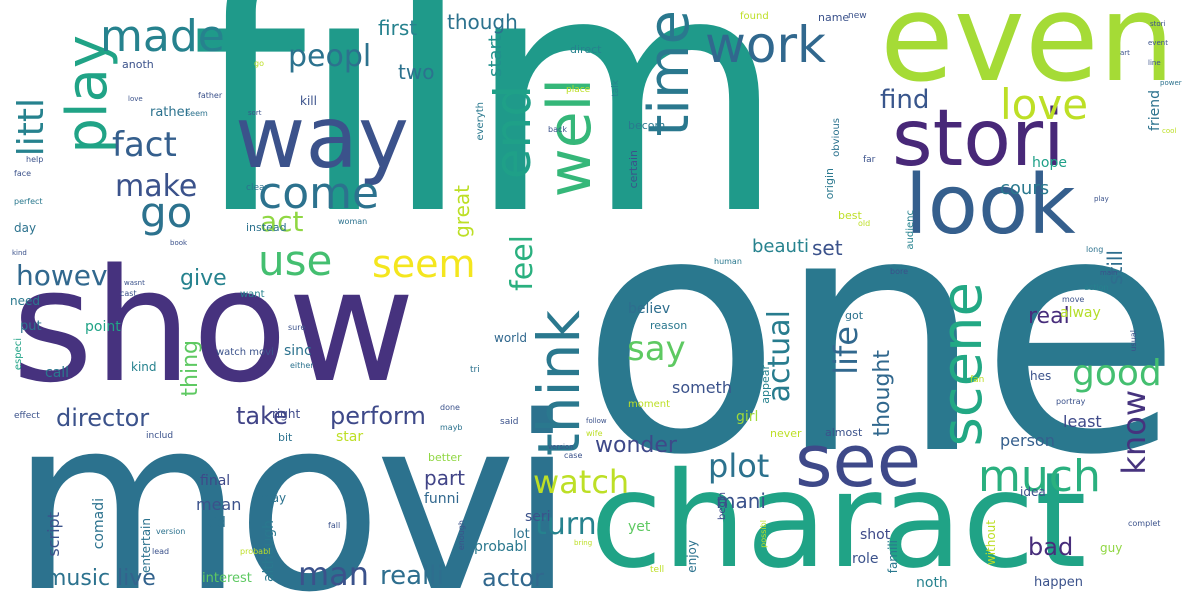  What do you see at coordinates (495, 56) in the screenshot?
I see `word-start: start` at bounding box center [495, 56].